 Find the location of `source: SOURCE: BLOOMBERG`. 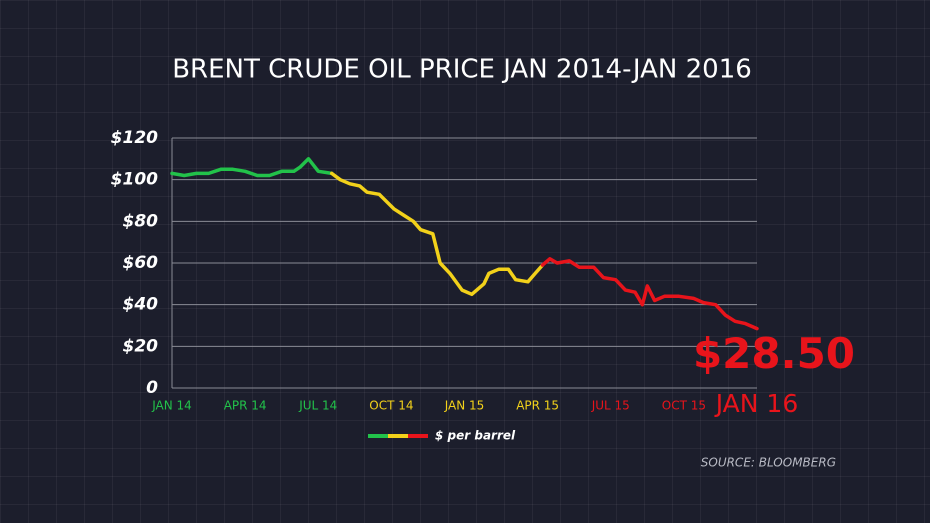

source: SOURCE: BLOOMBERG is located at coordinates (768, 463).